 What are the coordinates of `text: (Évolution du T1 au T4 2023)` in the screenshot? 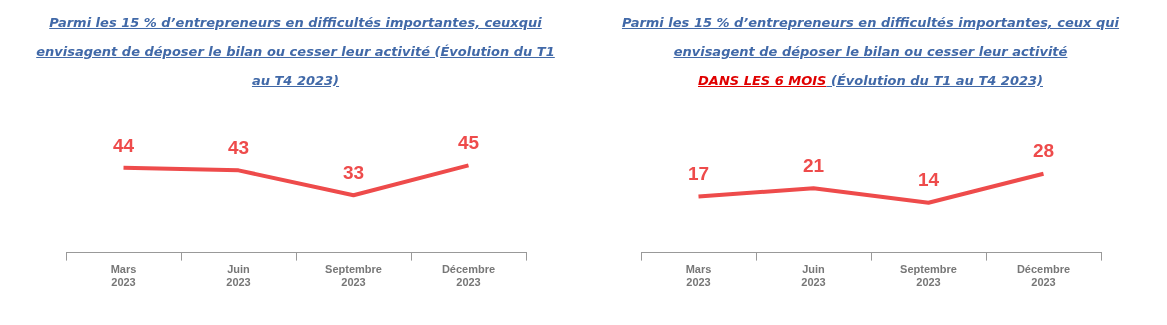 It's located at (936, 80).